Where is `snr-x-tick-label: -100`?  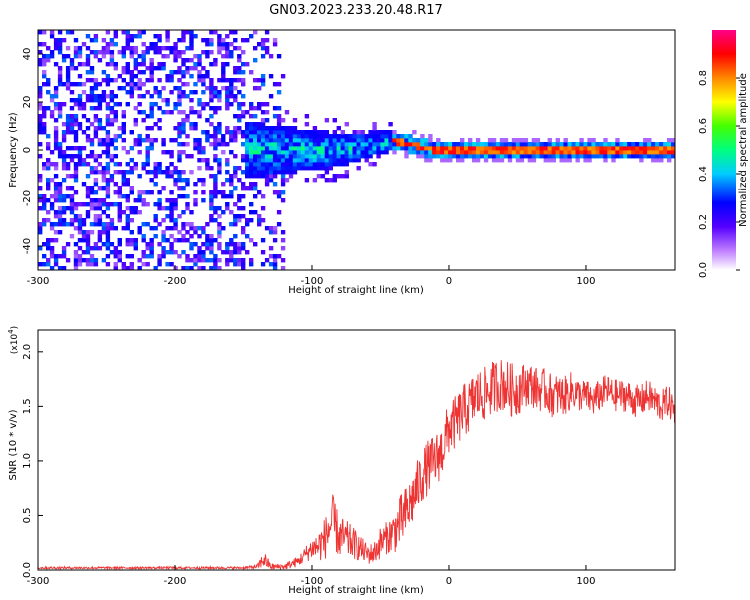 snr-x-tick-label: -100 is located at coordinates (312, 581).